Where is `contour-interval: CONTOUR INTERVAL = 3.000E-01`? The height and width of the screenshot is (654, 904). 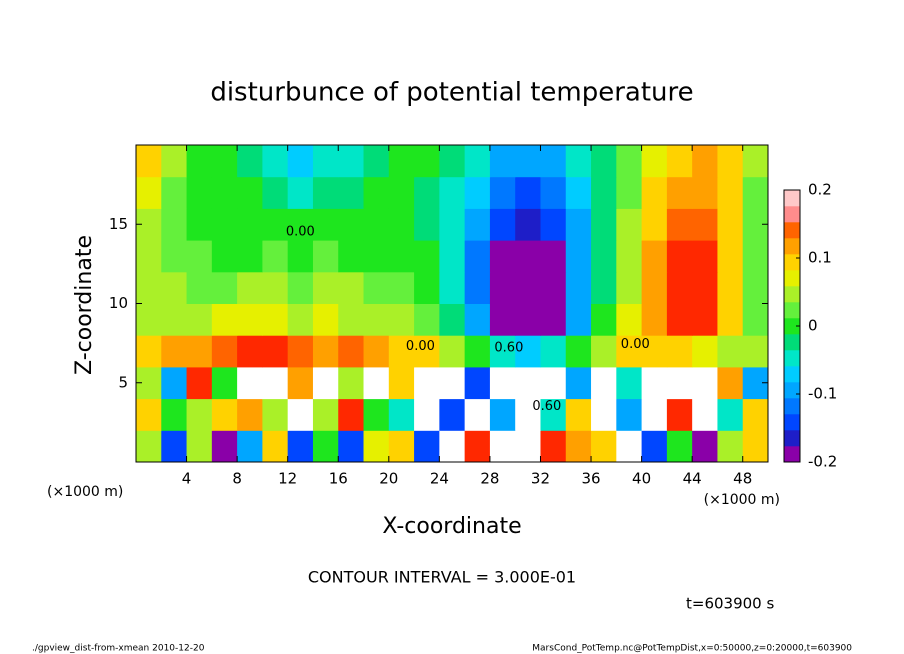
contour-interval: CONTOUR INTERVAL = 3.000E-01 is located at coordinates (442, 577).